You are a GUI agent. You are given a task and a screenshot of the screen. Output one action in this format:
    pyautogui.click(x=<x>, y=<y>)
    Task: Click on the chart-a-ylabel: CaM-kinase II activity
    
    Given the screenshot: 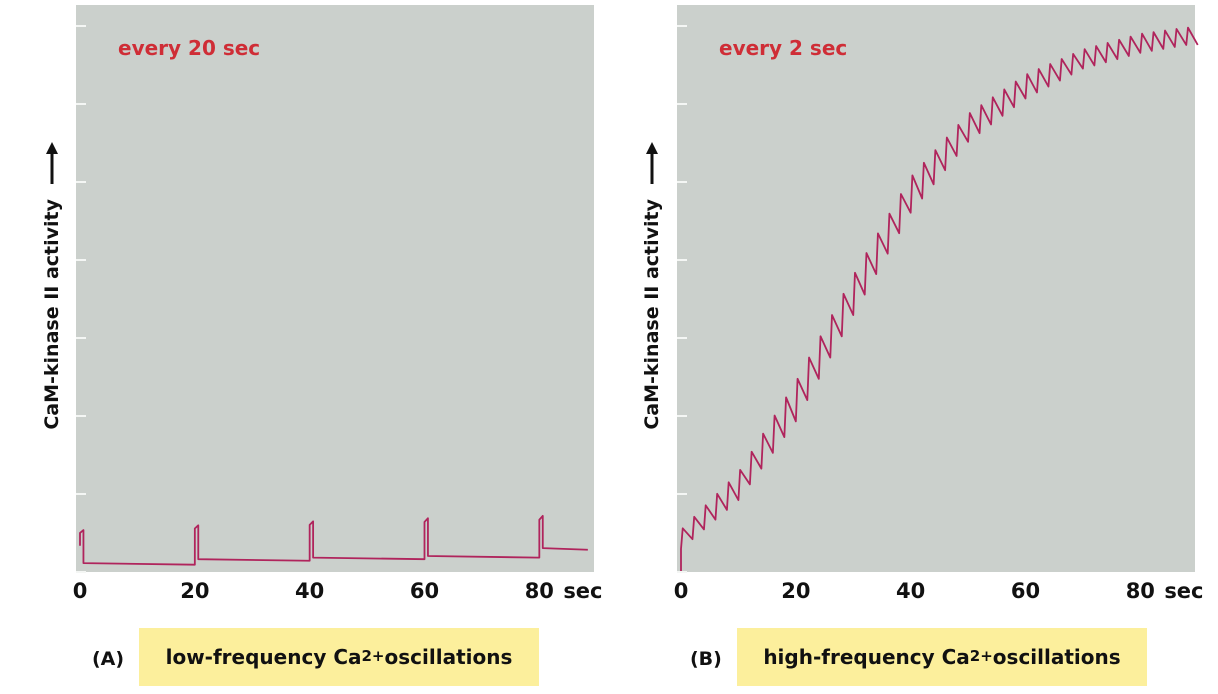 What is the action you would take?
    pyautogui.click(x=52, y=286)
    